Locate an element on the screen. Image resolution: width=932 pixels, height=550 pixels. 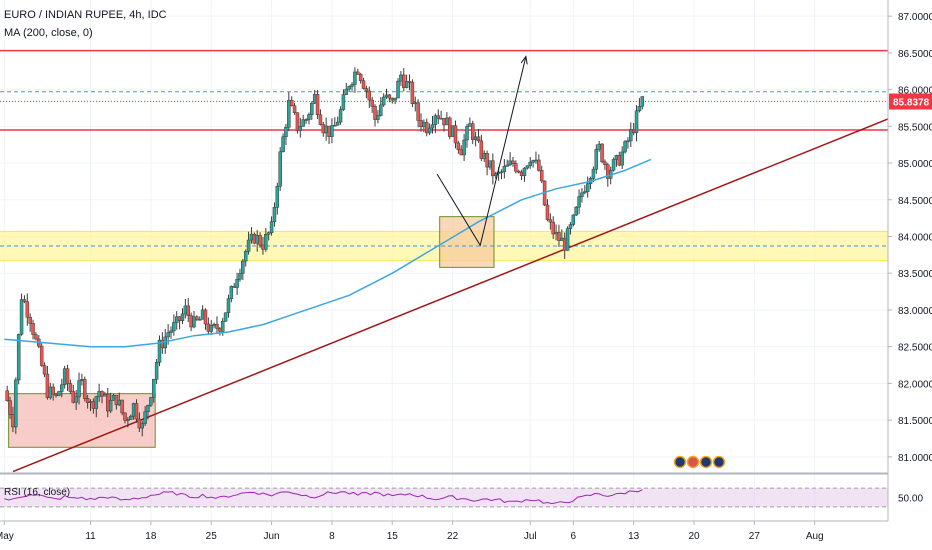
rsi-legend: RSI (16, close) is located at coordinates (37, 492).